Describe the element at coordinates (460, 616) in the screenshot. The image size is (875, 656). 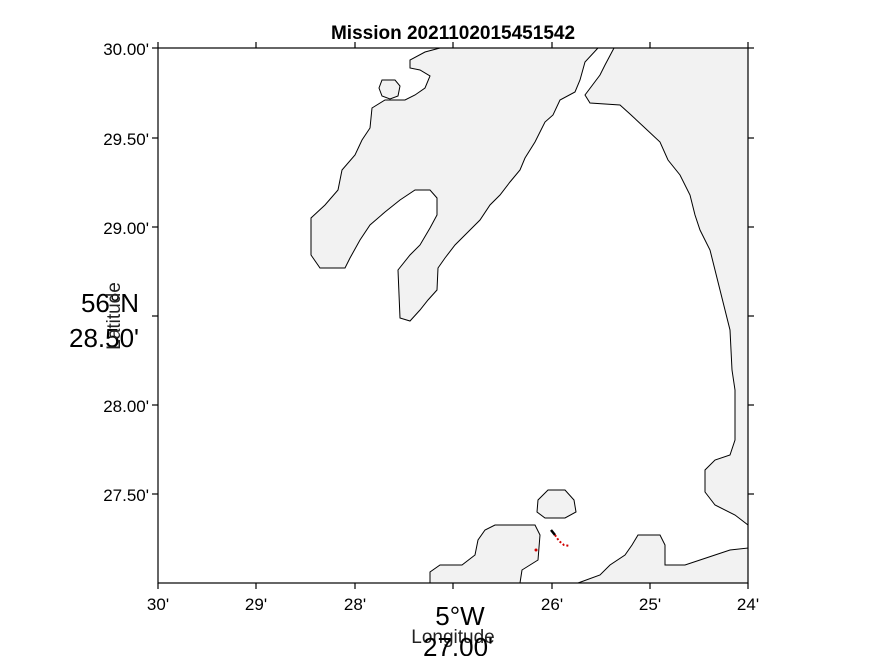
I see `x-center-degree-label: 5°W` at that location.